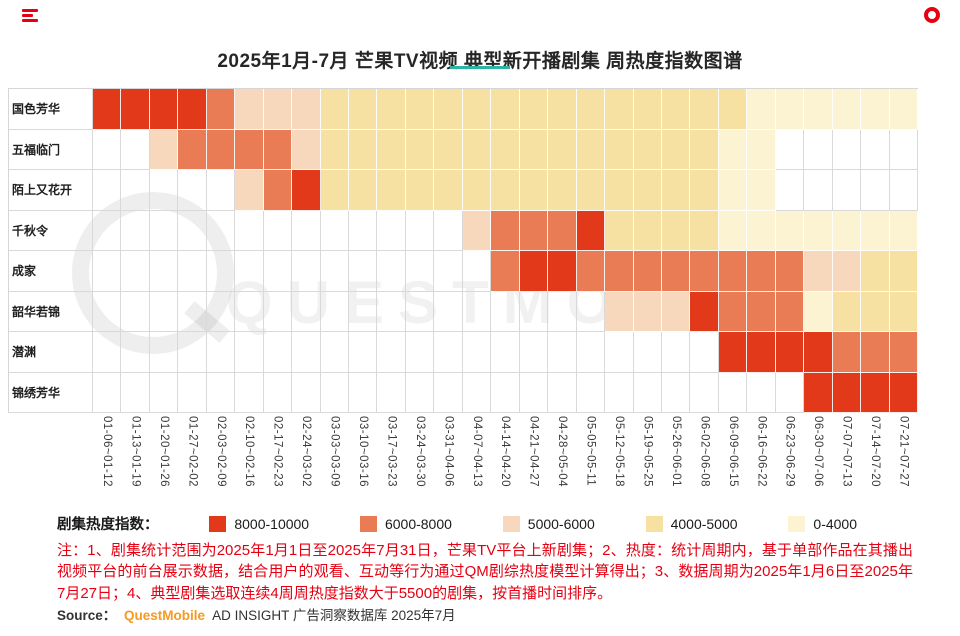  Describe the element at coordinates (818, 452) in the screenshot. I see `x-axis-label: 06-30~07-06` at that location.